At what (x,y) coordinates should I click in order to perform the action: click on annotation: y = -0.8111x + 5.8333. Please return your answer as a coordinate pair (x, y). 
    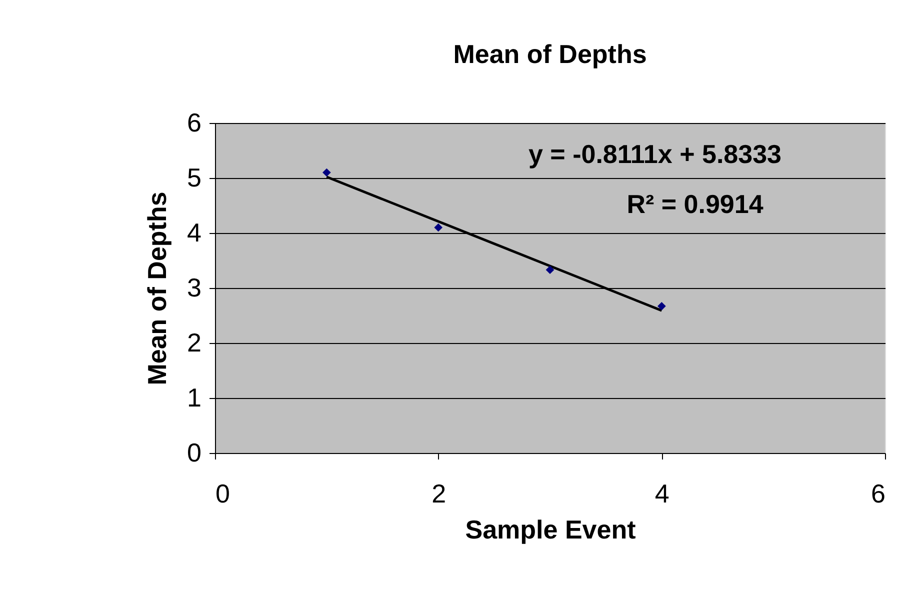
    Looking at the image, I should click on (655, 154).